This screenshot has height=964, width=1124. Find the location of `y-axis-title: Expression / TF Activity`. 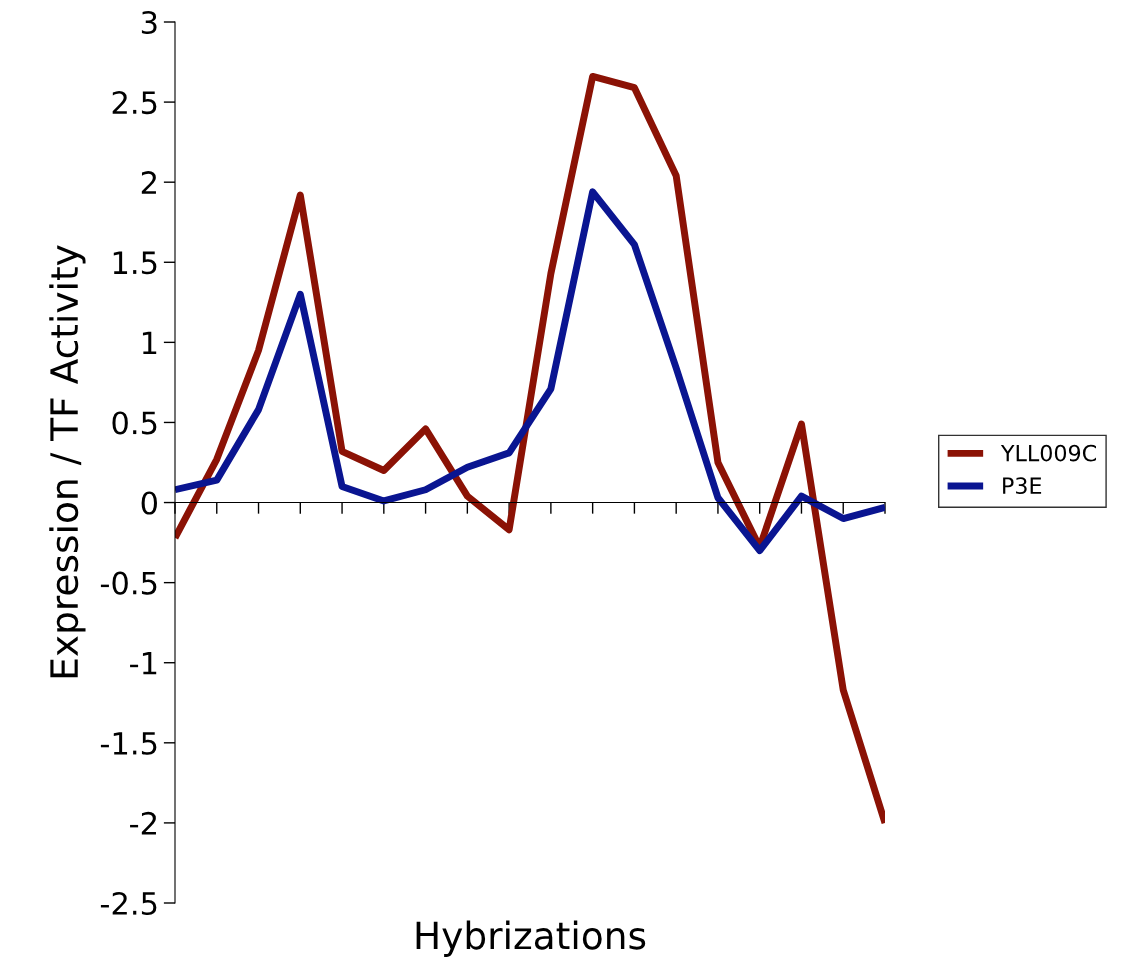

y-axis-title: Expression / TF Activity is located at coordinates (67, 461).